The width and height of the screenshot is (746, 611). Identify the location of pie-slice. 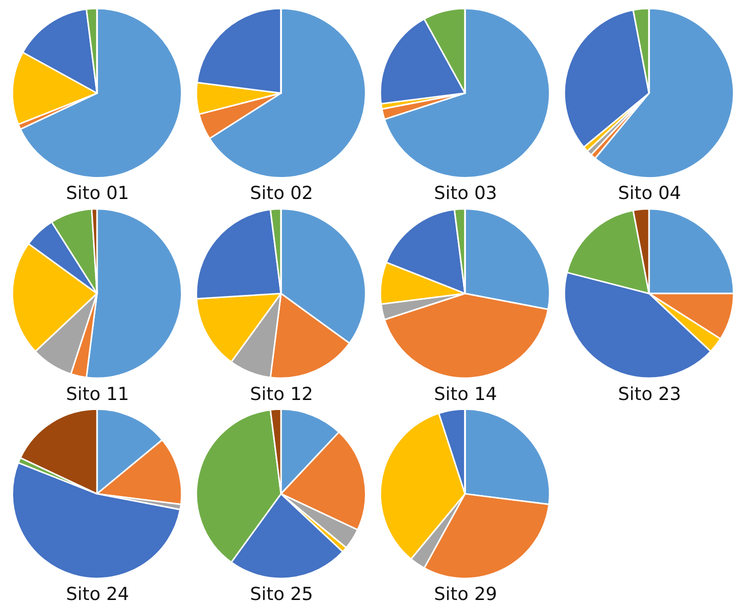
(467, 93).